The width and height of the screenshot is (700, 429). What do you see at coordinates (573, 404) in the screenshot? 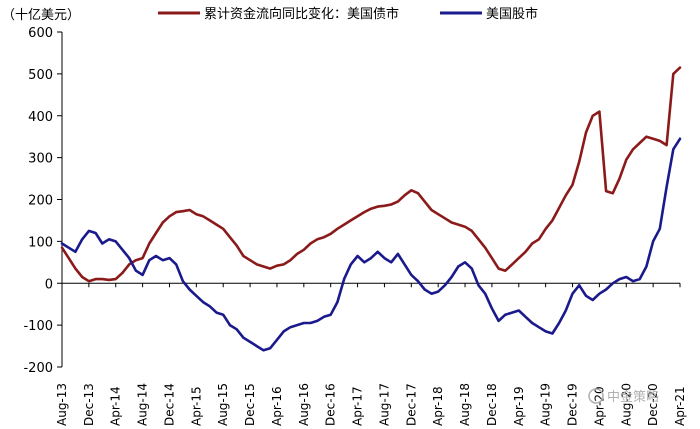
I see `x-tick-label: Dec-19` at bounding box center [573, 404].